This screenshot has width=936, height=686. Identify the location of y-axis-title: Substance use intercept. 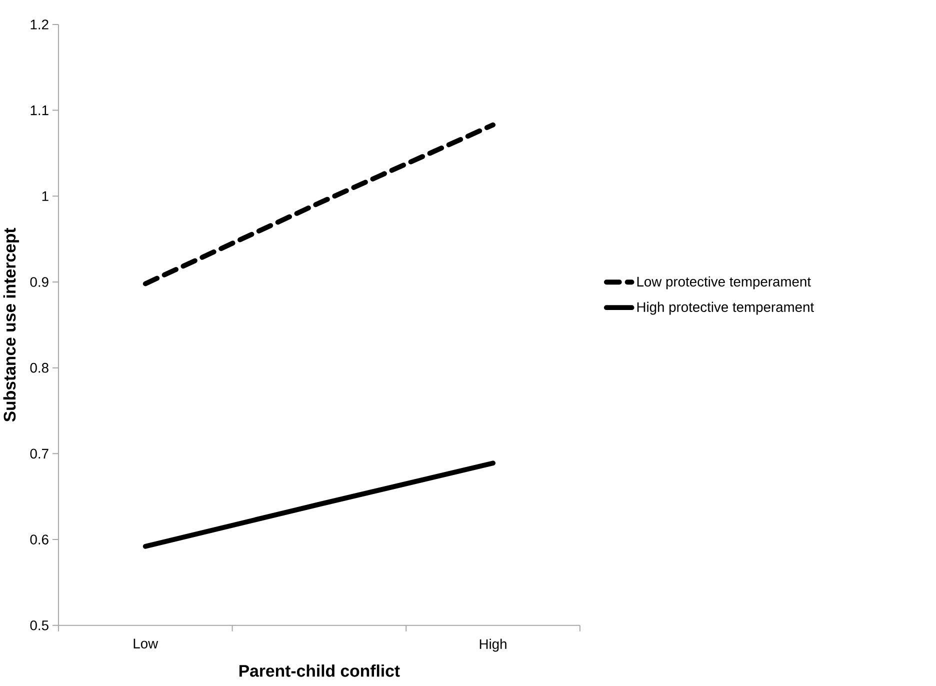
(11, 325).